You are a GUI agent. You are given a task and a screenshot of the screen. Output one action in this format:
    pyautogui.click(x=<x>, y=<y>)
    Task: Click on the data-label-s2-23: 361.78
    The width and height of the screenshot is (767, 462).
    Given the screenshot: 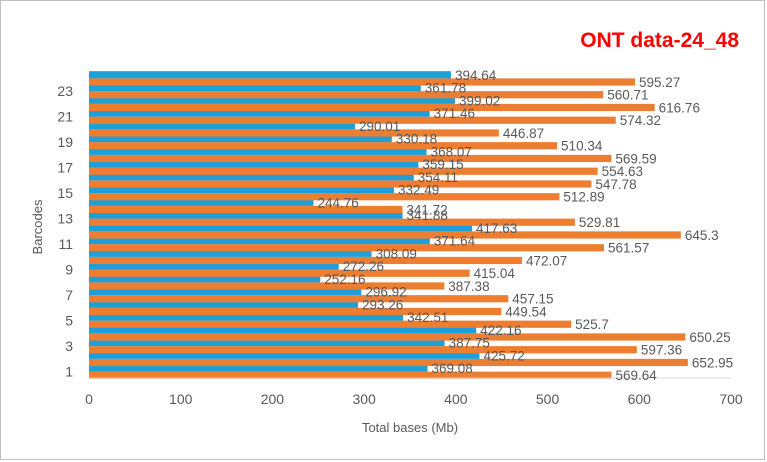 What is the action you would take?
    pyautogui.click(x=445, y=88)
    